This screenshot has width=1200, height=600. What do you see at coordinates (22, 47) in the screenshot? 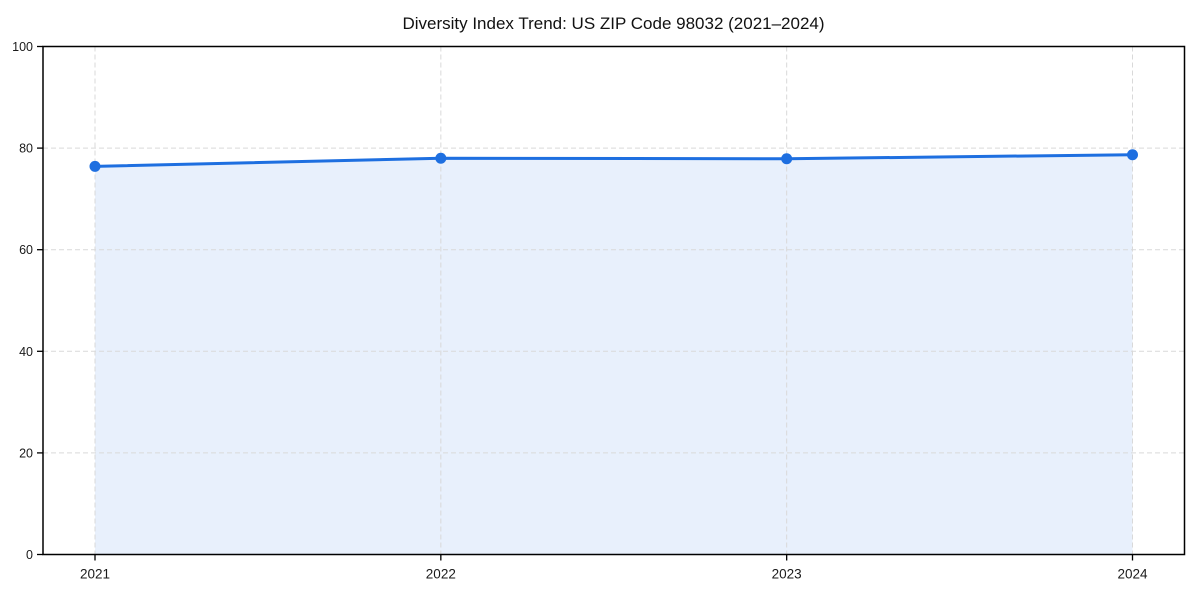
I see `y-axis-tick-label: 100` at bounding box center [22, 47].